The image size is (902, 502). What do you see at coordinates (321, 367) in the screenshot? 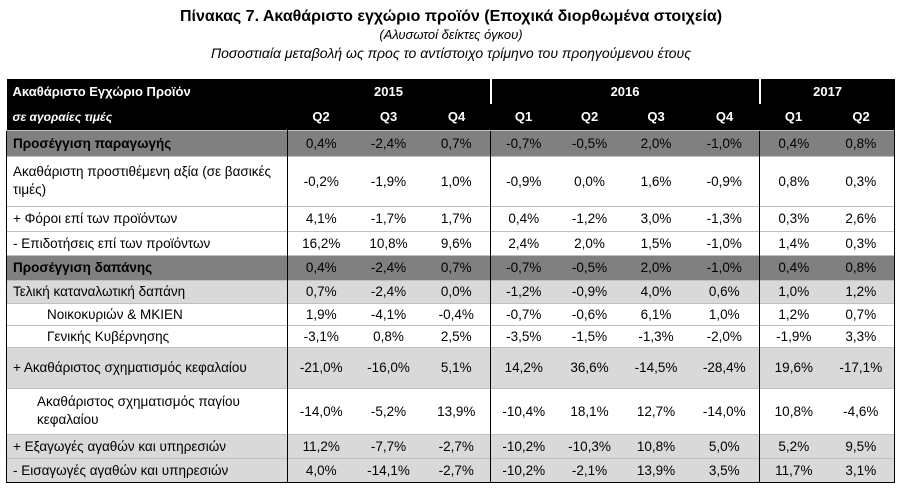
I see `table-cell: -21,0%` at bounding box center [321, 367].